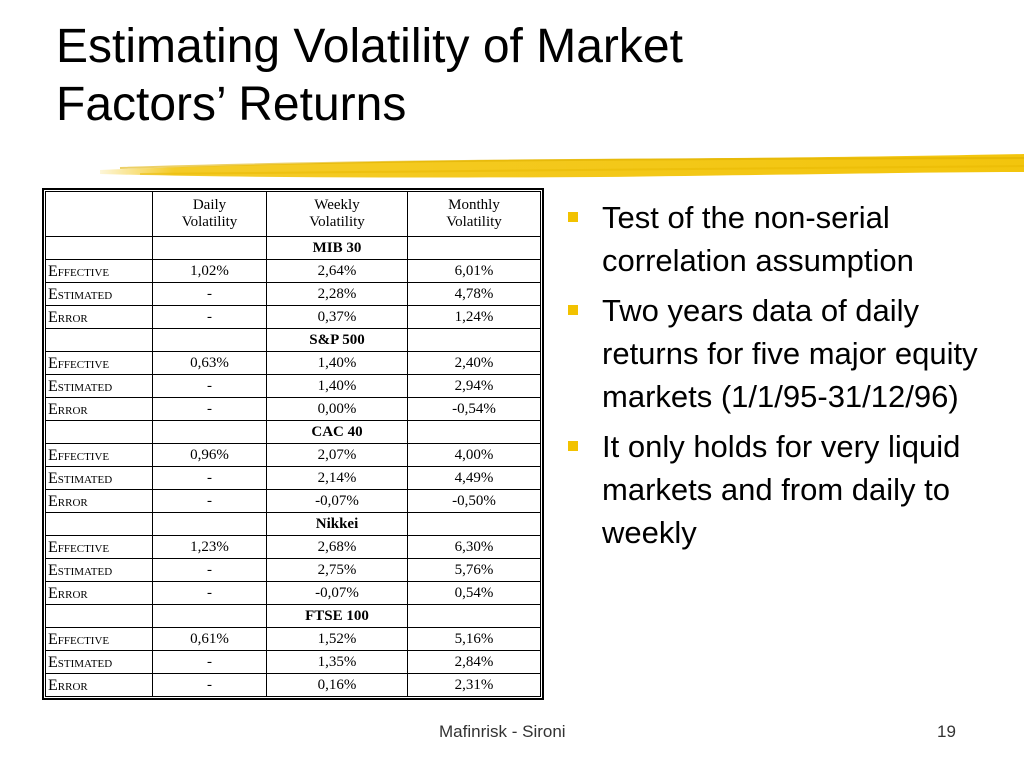 The height and width of the screenshot is (768, 1024). I want to click on monthly-volatility-cell: 4,49%, so click(474, 478).